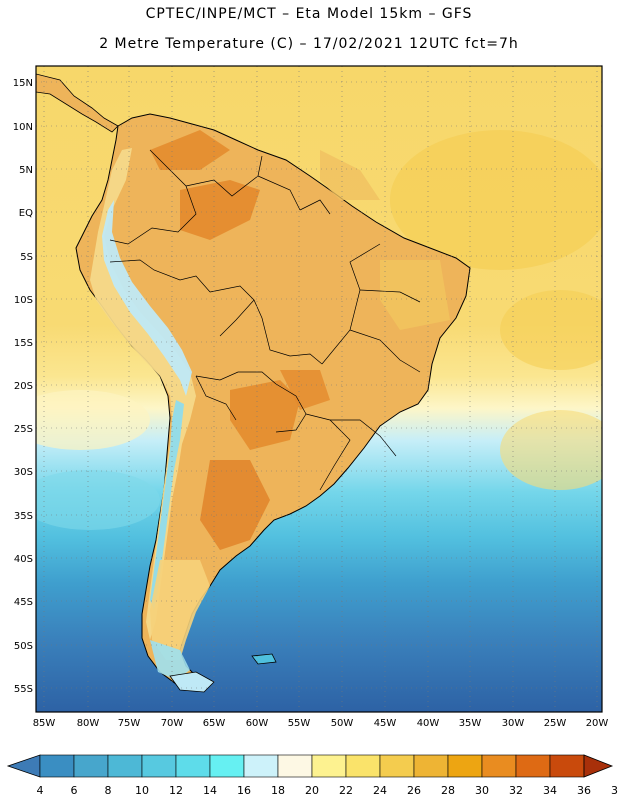 The height and width of the screenshot is (800, 618). I want to click on colorbar-high-arrow, so click(598, 766).